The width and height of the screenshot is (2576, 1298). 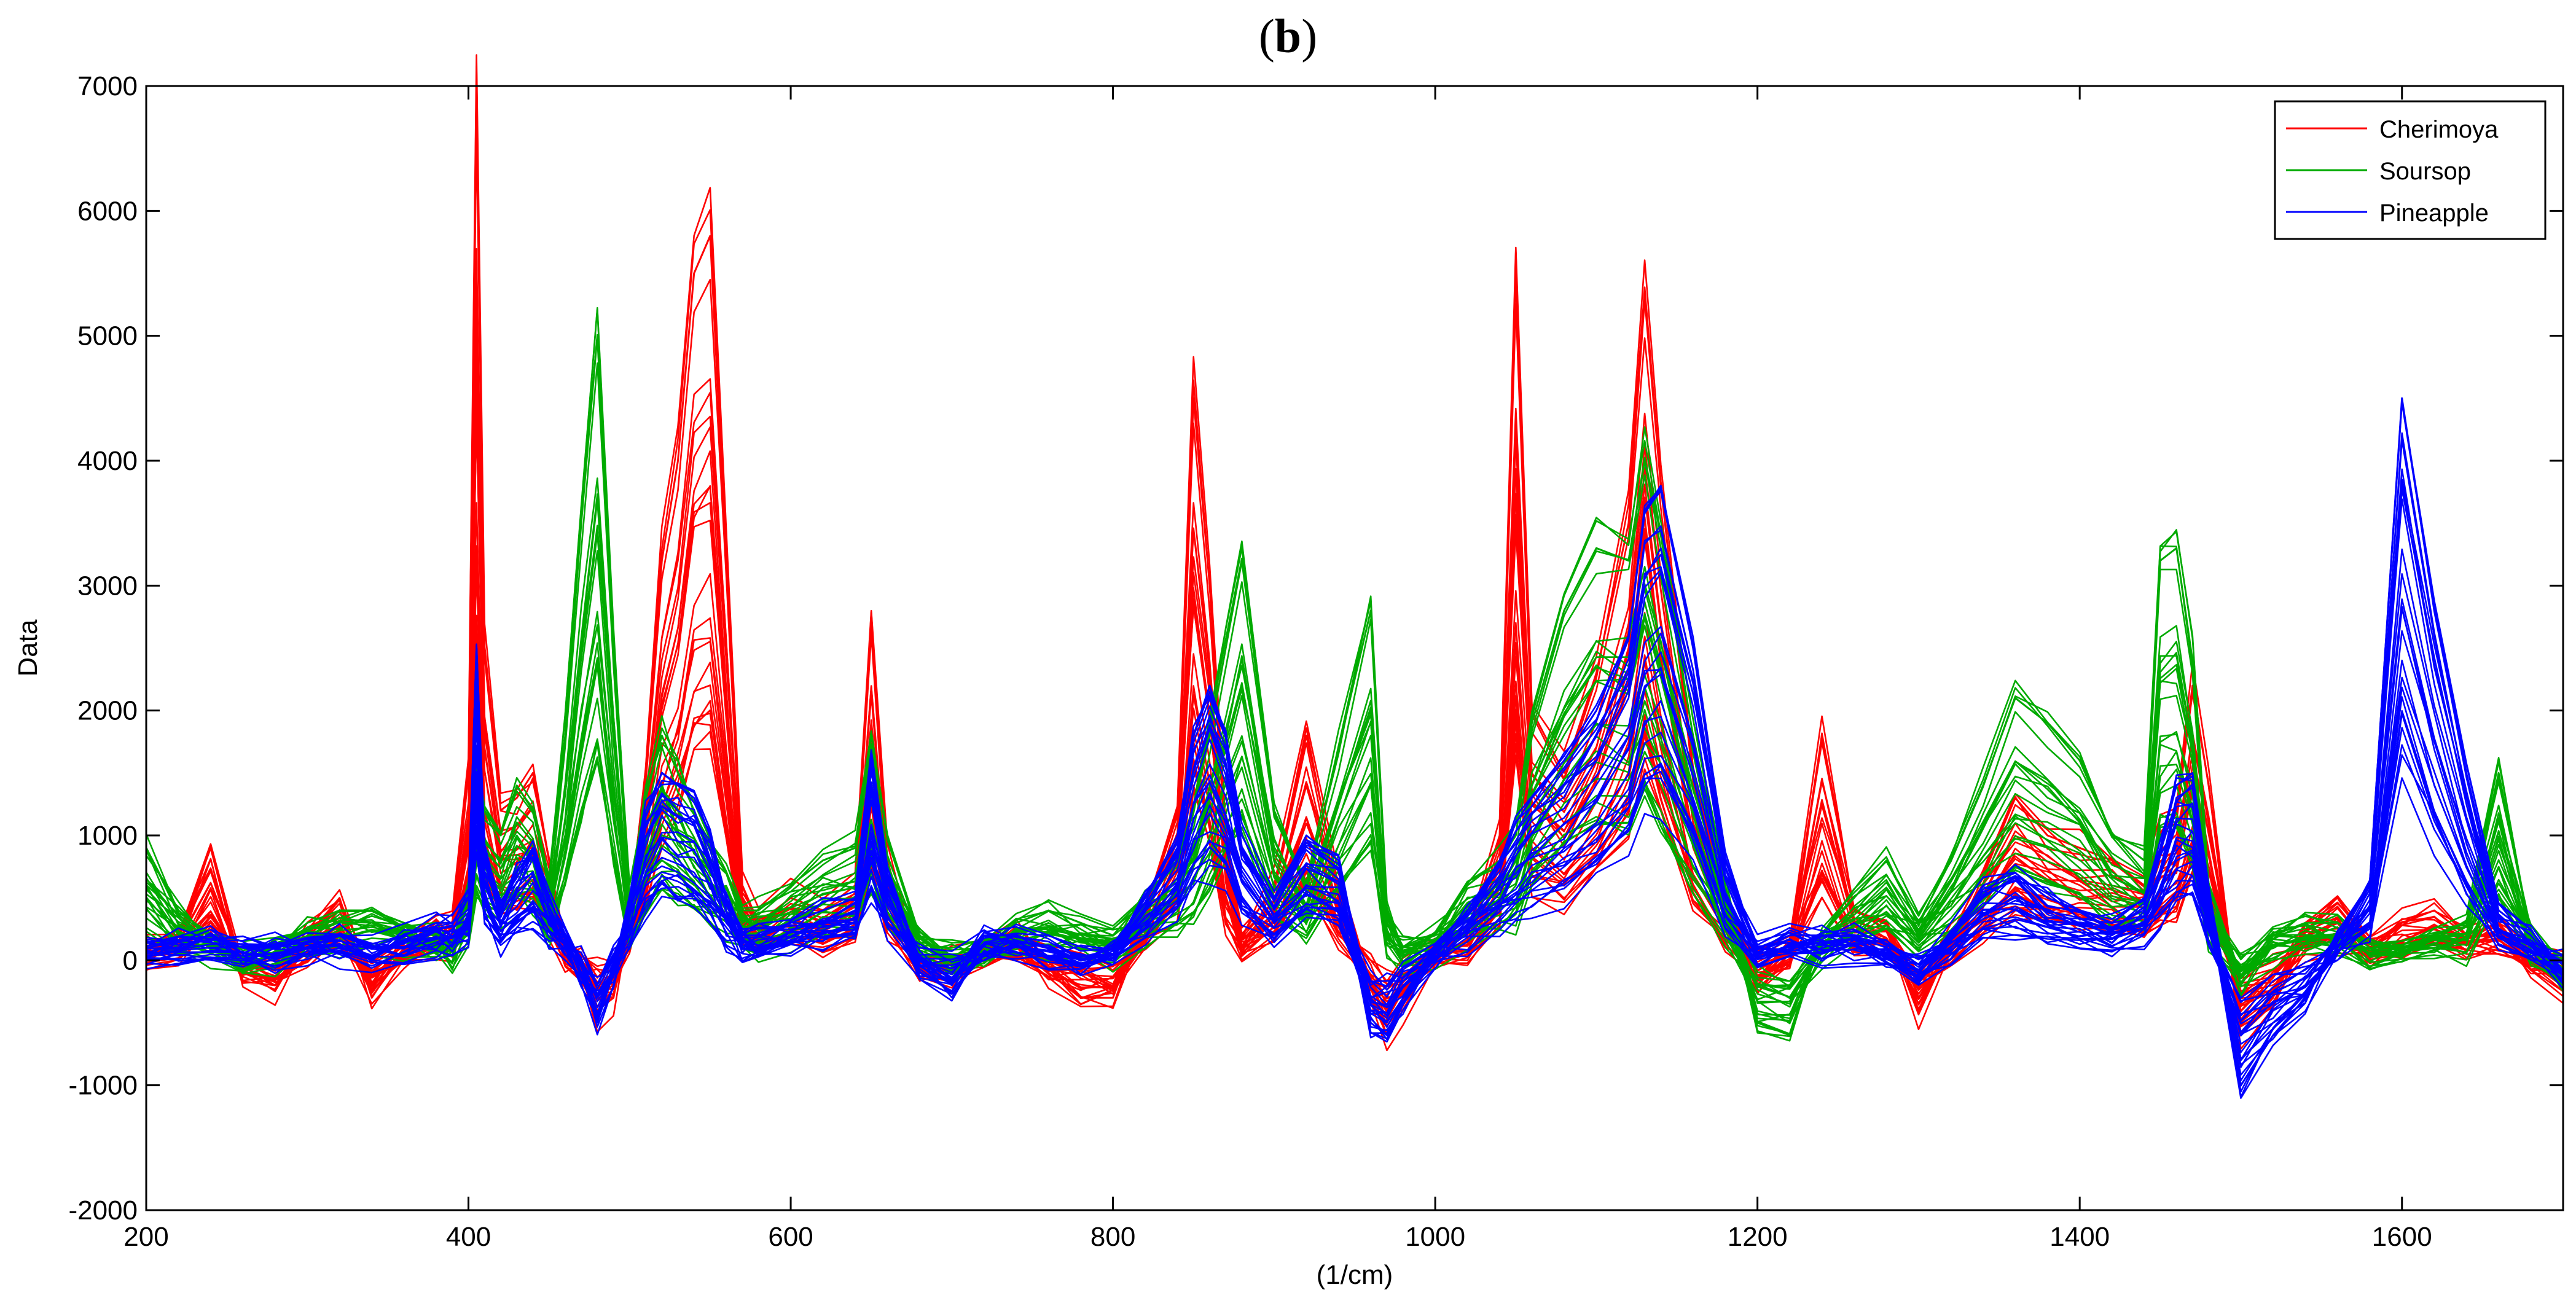 What do you see at coordinates (2402, 1237) in the screenshot?
I see `x-tick-label: 1600` at bounding box center [2402, 1237].